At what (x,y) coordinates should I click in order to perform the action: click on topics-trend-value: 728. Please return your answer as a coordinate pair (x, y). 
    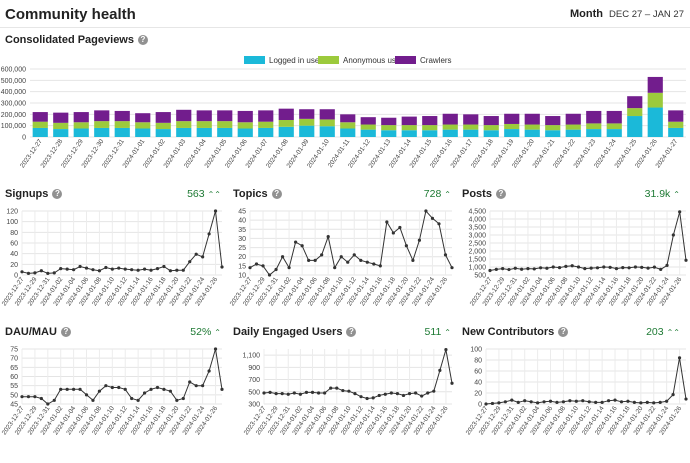
    Looking at the image, I should click on (432, 194).